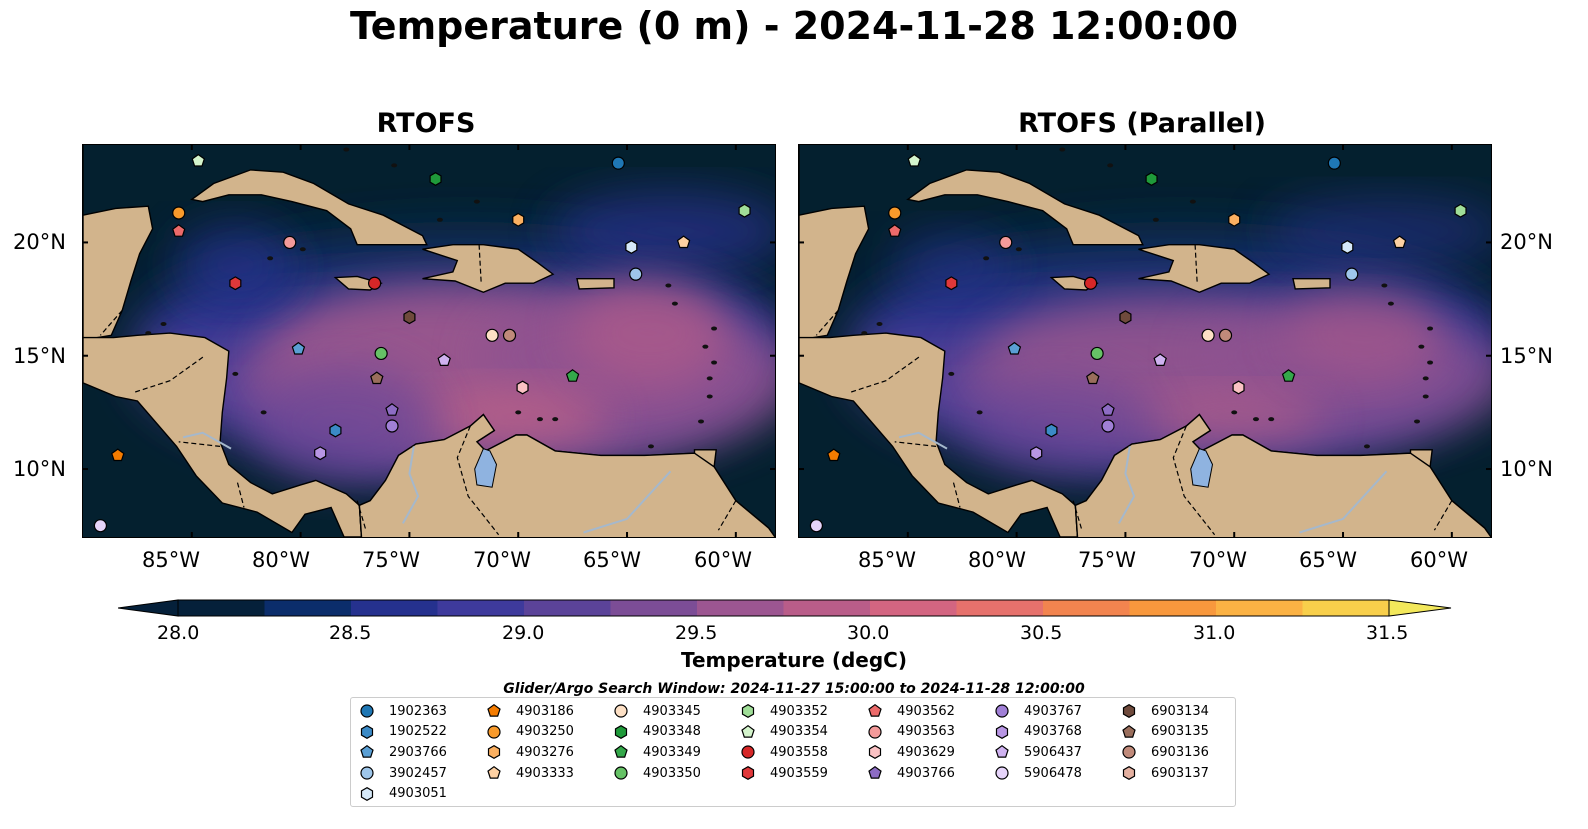 The height and width of the screenshot is (829, 1588). I want to click on legend-label: 4903276, so click(545, 752).